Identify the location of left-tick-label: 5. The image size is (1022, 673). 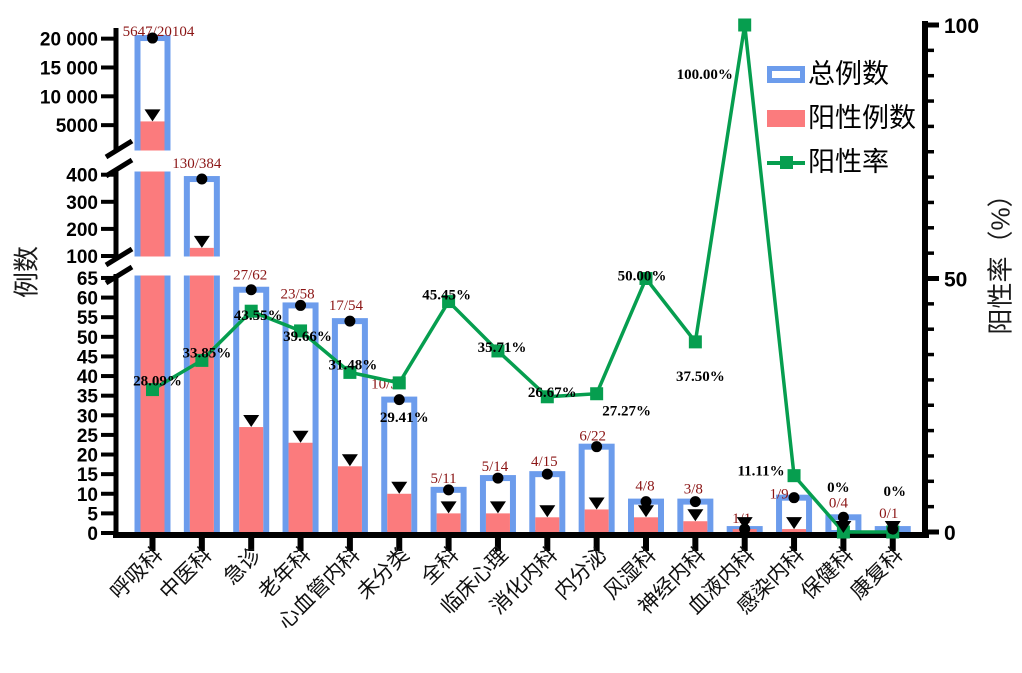
(92, 514).